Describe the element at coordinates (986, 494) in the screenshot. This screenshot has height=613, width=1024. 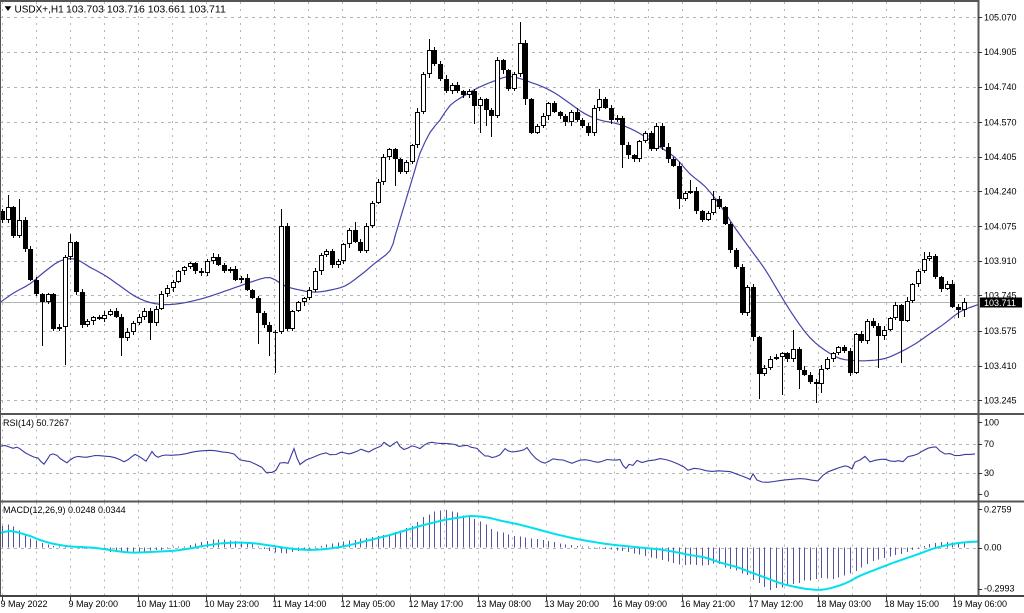
I see `svg-text: 0` at that location.